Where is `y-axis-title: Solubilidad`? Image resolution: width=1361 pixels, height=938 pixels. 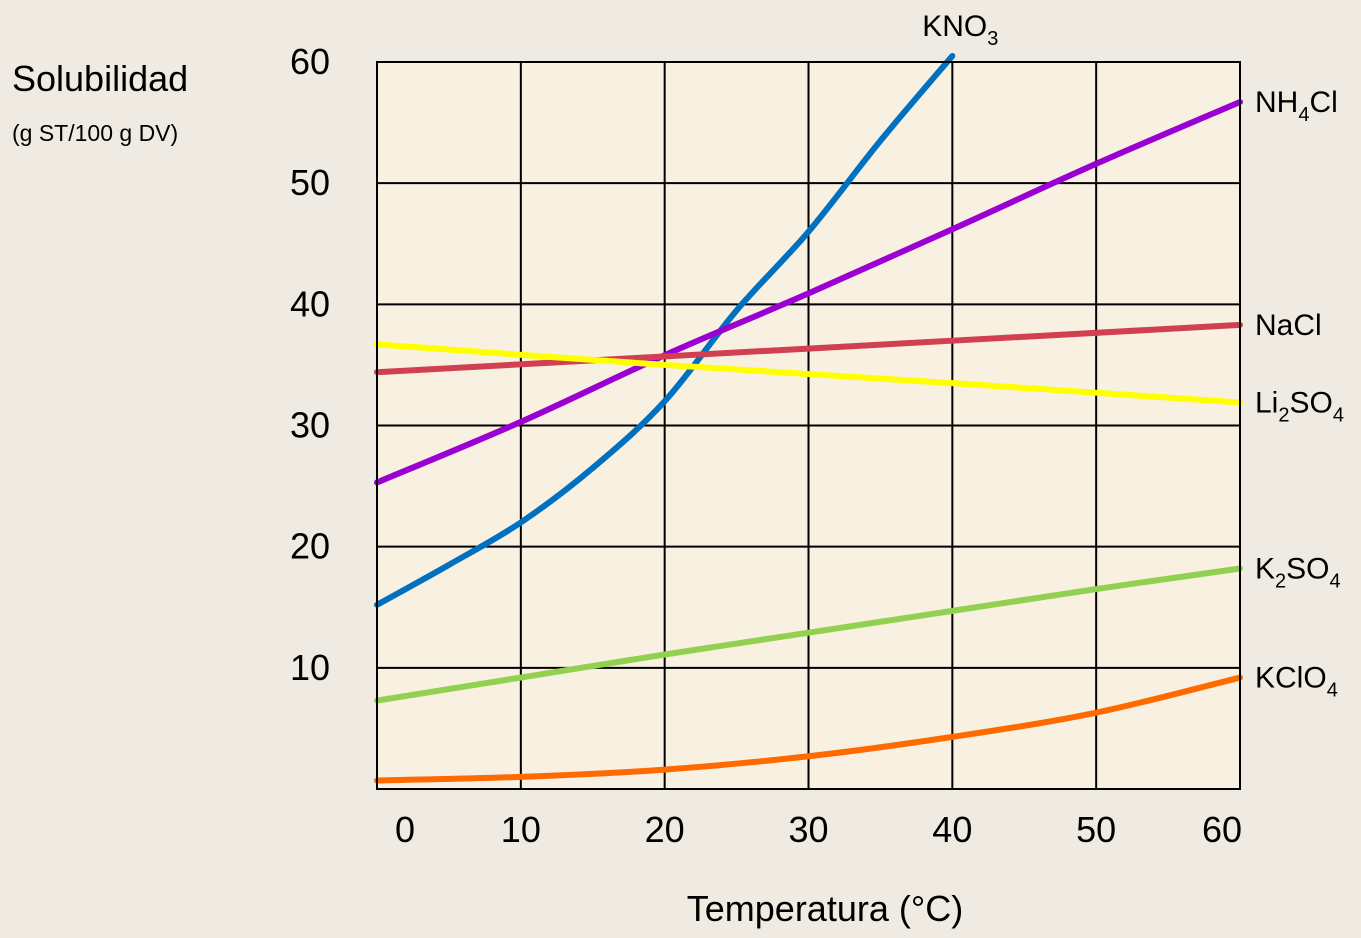 y-axis-title: Solubilidad is located at coordinates (100, 78).